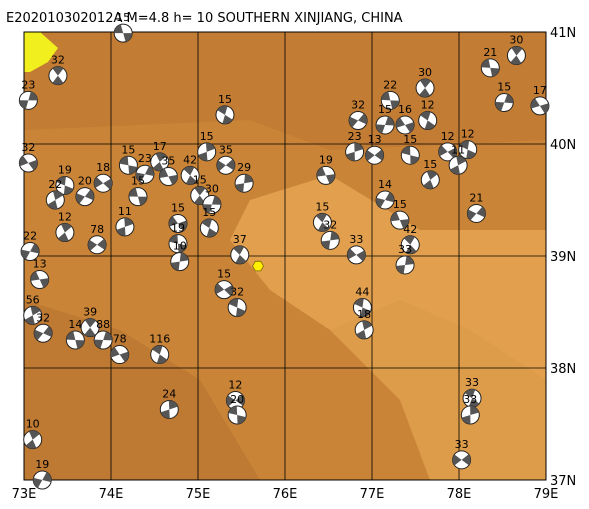 The image size is (589, 509). Describe the element at coordinates (326, 159) in the screenshot. I see `depth-label: 19` at that location.